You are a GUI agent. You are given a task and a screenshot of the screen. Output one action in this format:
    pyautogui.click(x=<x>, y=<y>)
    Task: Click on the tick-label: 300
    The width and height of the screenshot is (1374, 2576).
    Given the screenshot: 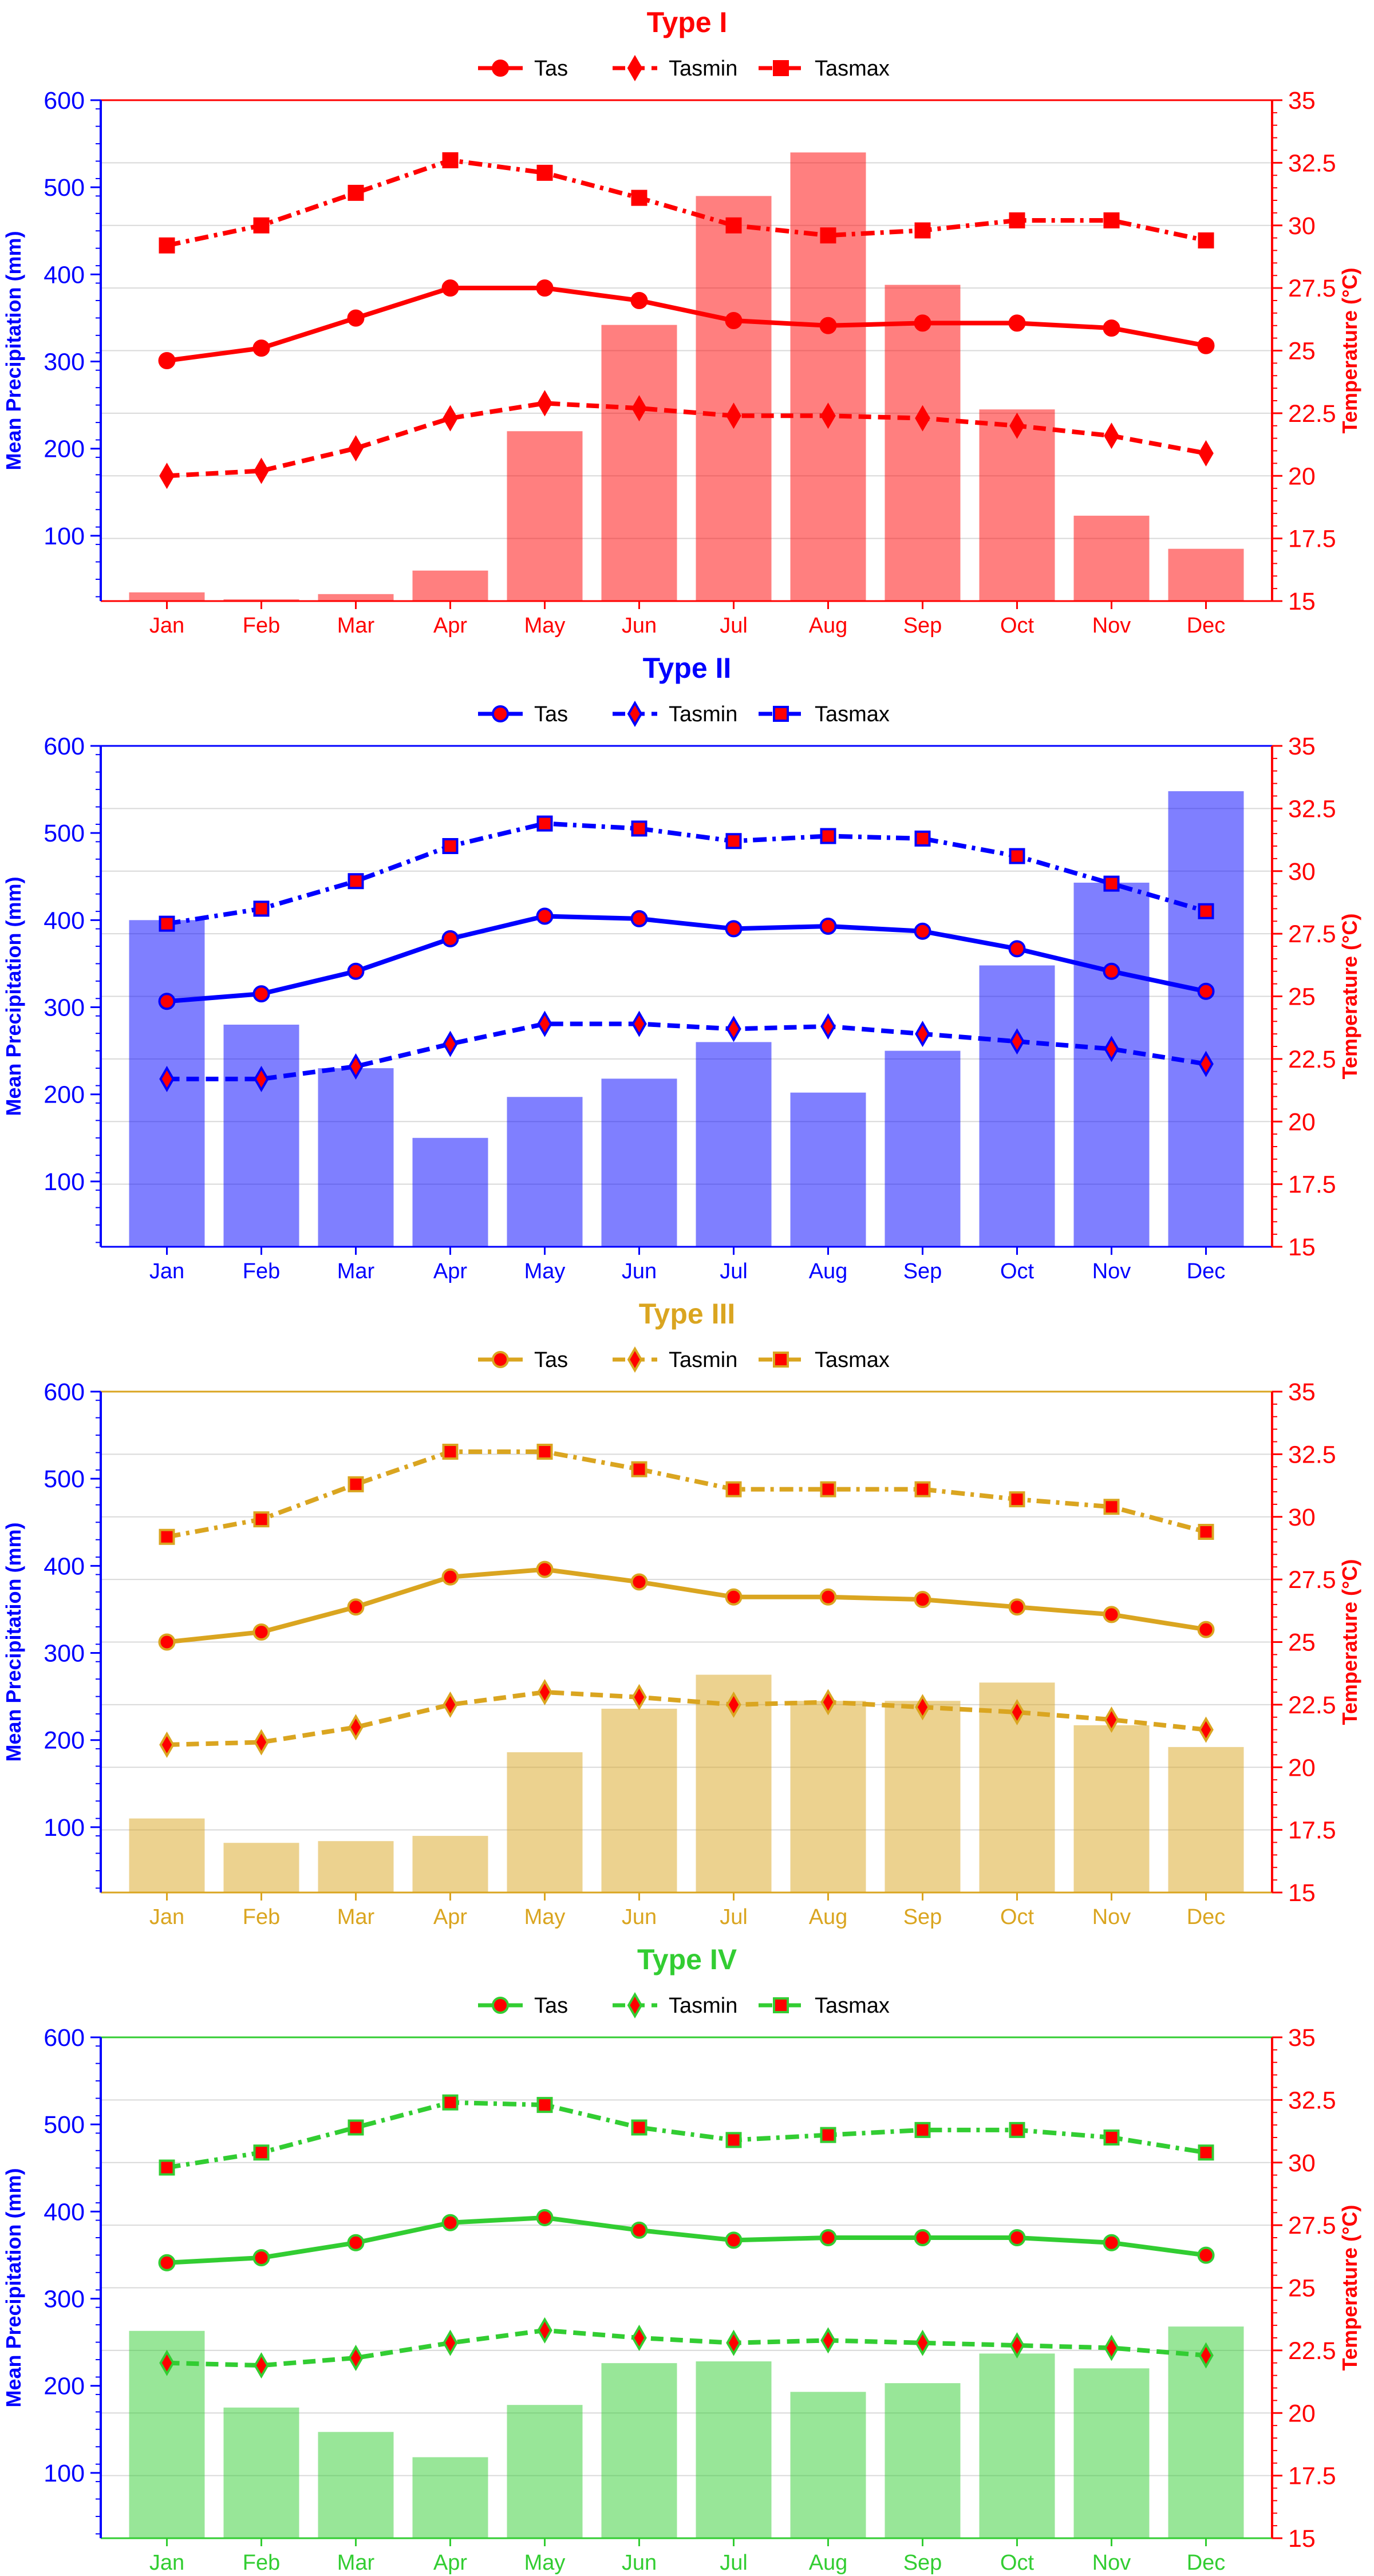 What is the action you would take?
    pyautogui.click(x=64, y=1654)
    